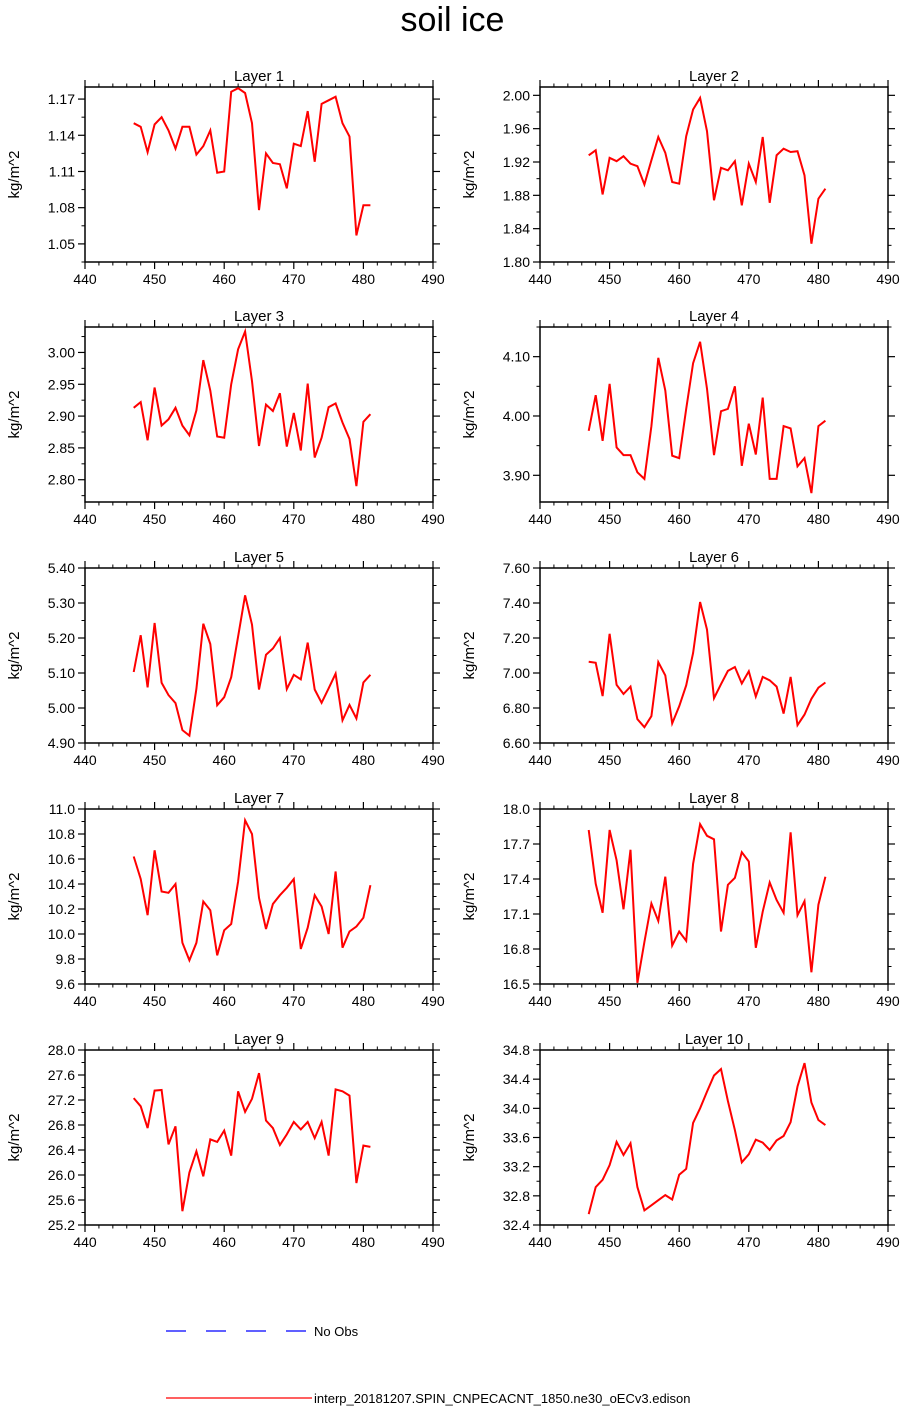  I want to click on y-tick-label: 4.90, so click(61, 743).